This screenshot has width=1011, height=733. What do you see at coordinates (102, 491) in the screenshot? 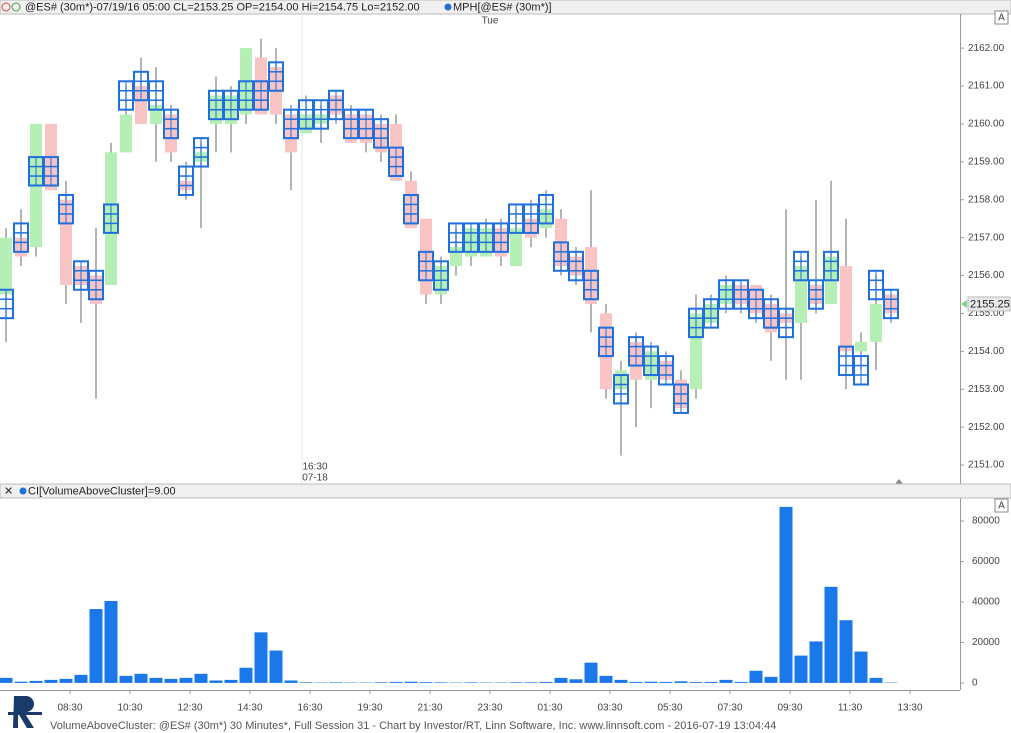
I see `volume-header: CI[VolumeAboveCluster]=9.00` at bounding box center [102, 491].